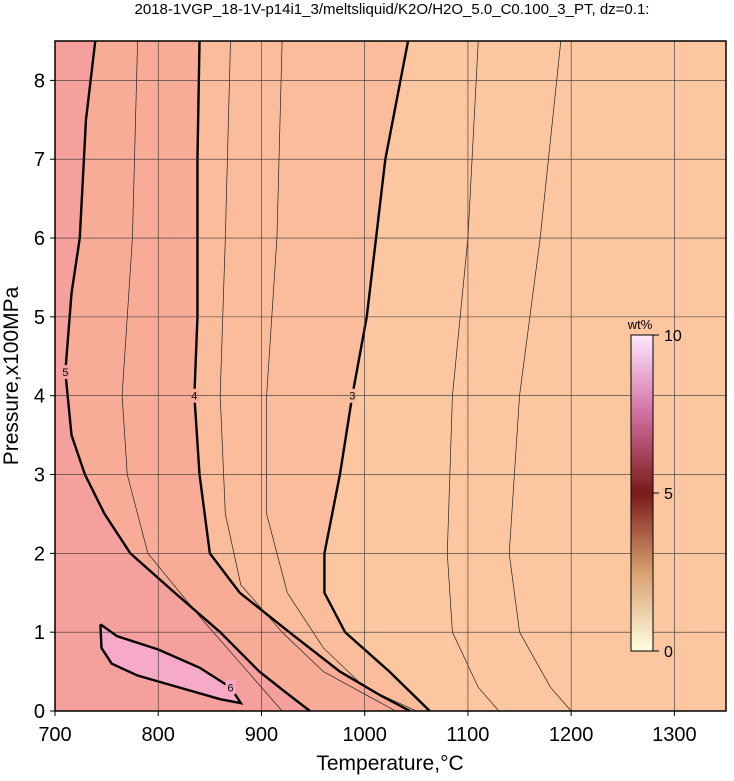 This screenshot has width=734, height=781. What do you see at coordinates (674, 735) in the screenshot?
I see `x-tick-label: 1300` at bounding box center [674, 735].